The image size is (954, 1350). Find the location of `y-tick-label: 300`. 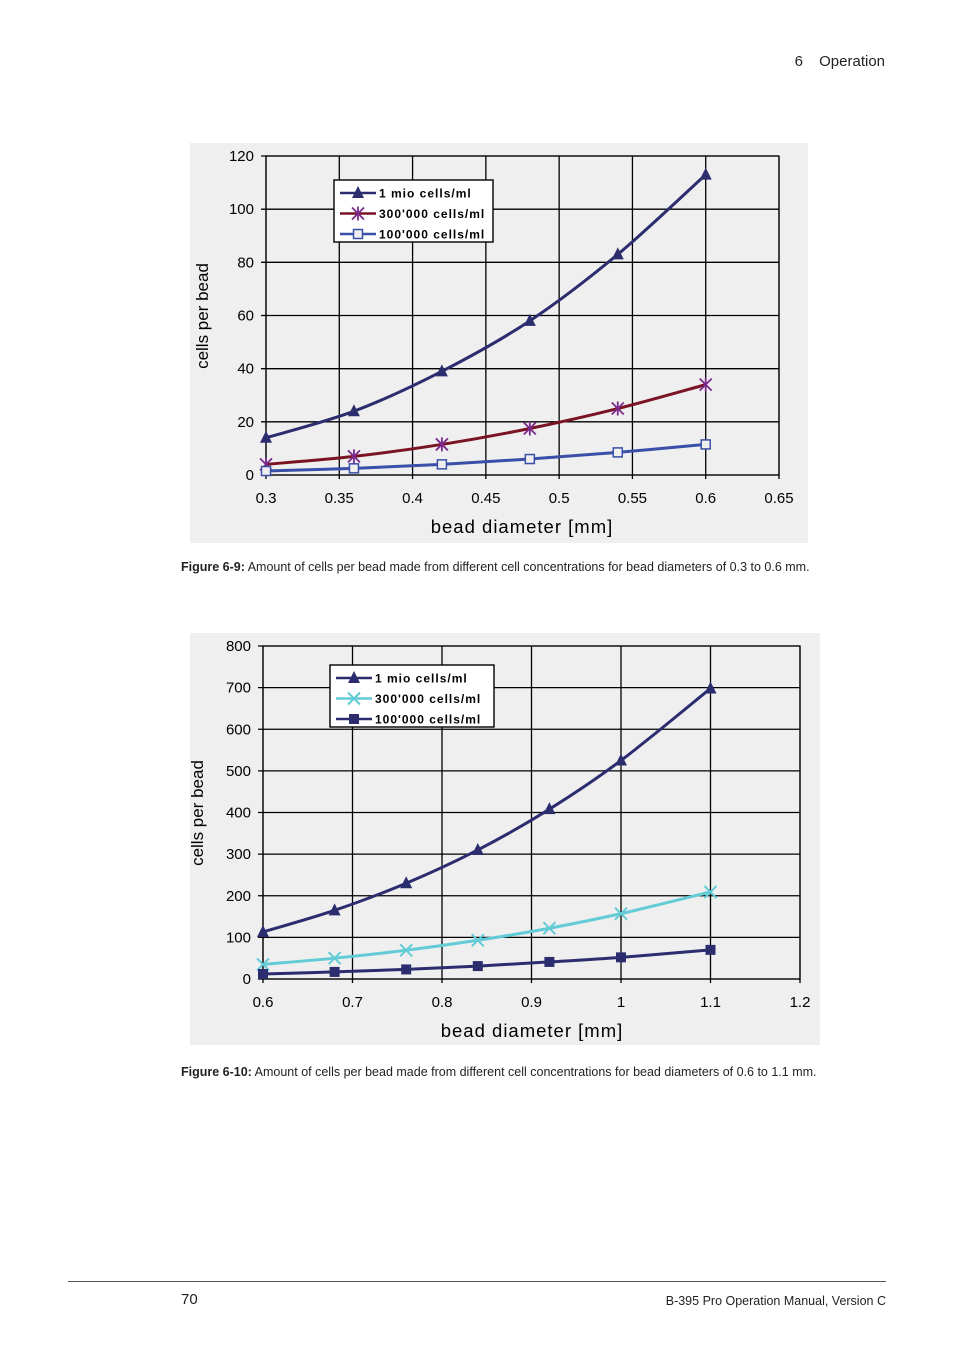

y-tick-label: 300 is located at coordinates (238, 854).